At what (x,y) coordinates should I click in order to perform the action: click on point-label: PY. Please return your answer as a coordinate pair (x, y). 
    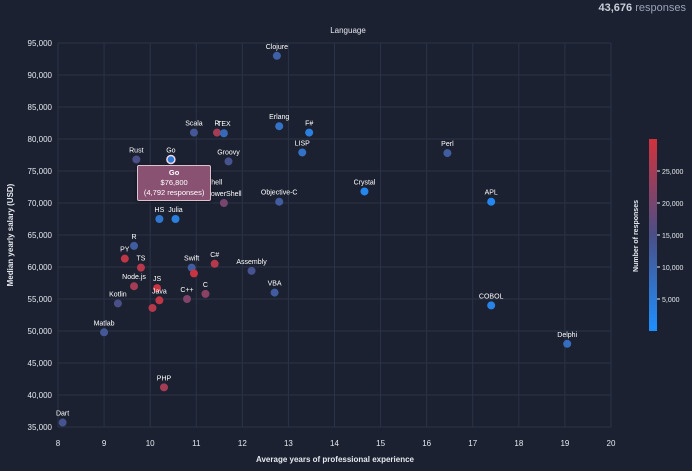
    Looking at the image, I should click on (125, 250).